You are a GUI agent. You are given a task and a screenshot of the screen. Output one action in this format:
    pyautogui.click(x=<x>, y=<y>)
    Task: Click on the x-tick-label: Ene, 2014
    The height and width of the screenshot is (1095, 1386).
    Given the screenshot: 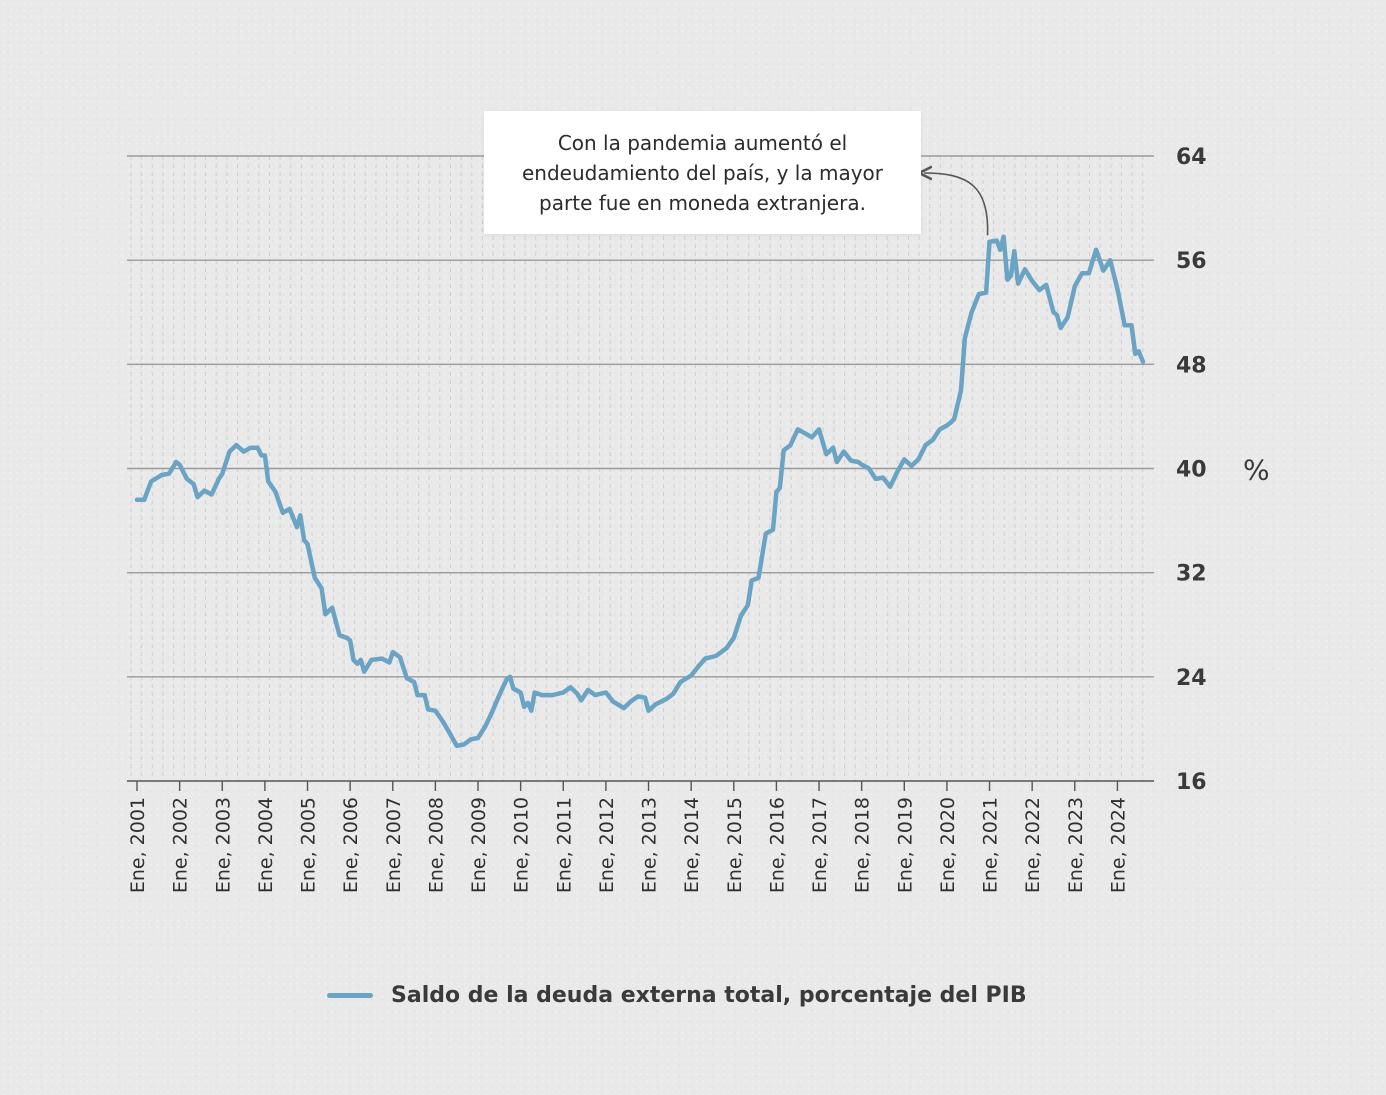 What is the action you would take?
    pyautogui.click(x=692, y=845)
    